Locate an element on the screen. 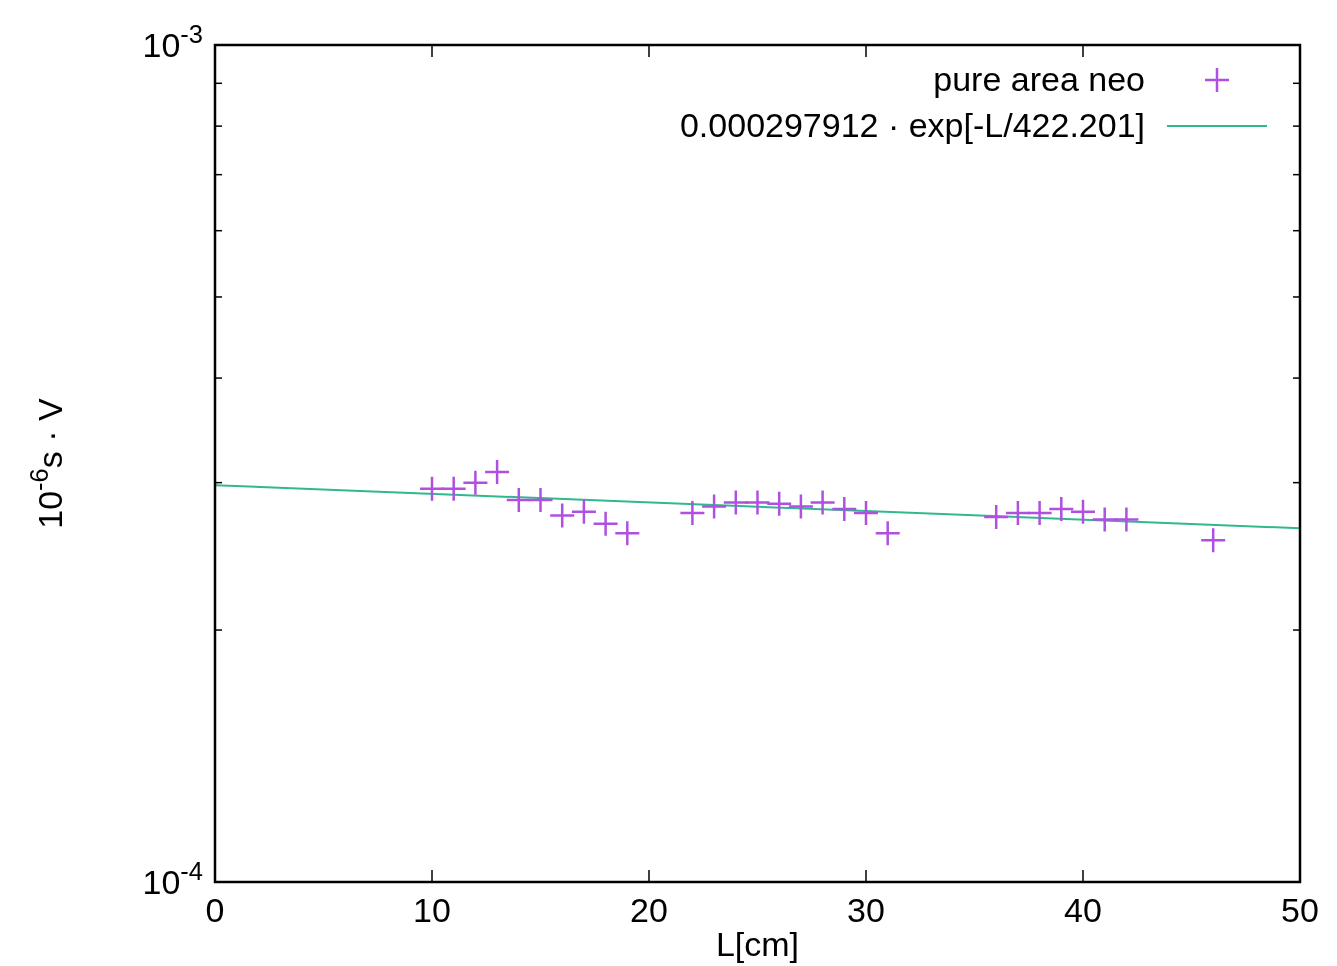  x-tick-label: 30 is located at coordinates (866, 910).